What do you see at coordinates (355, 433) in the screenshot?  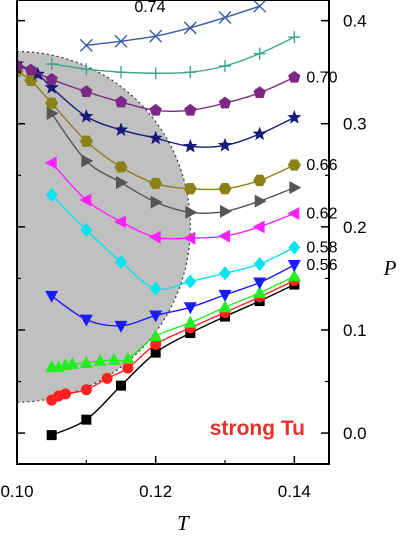 I see `y-tick-label: 0.0` at bounding box center [355, 433].